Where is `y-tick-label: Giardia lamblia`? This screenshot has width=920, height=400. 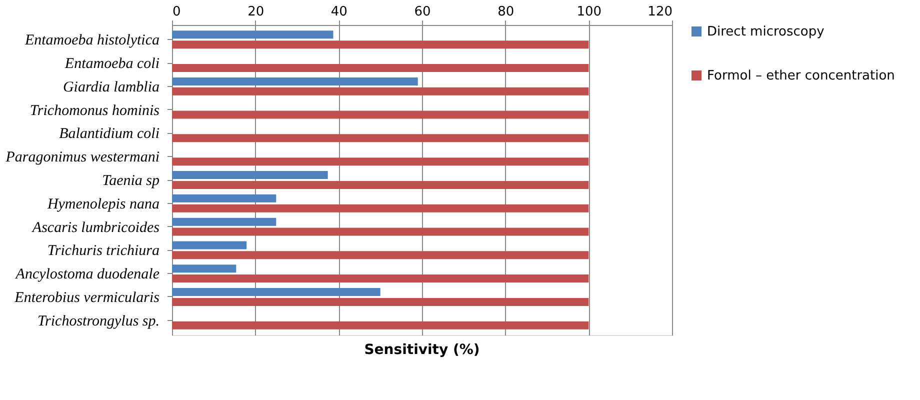 y-tick-label: Giardia lamblia is located at coordinates (111, 87).